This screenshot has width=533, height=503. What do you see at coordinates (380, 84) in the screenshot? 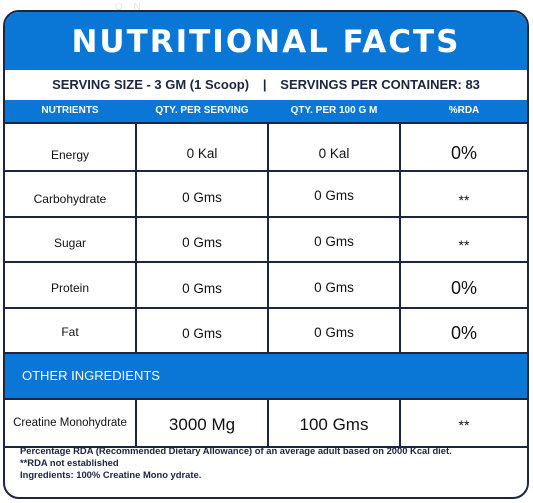
I see `servings-per-container: SERVINGS PER CONTAINER: 83` at bounding box center [380, 84].